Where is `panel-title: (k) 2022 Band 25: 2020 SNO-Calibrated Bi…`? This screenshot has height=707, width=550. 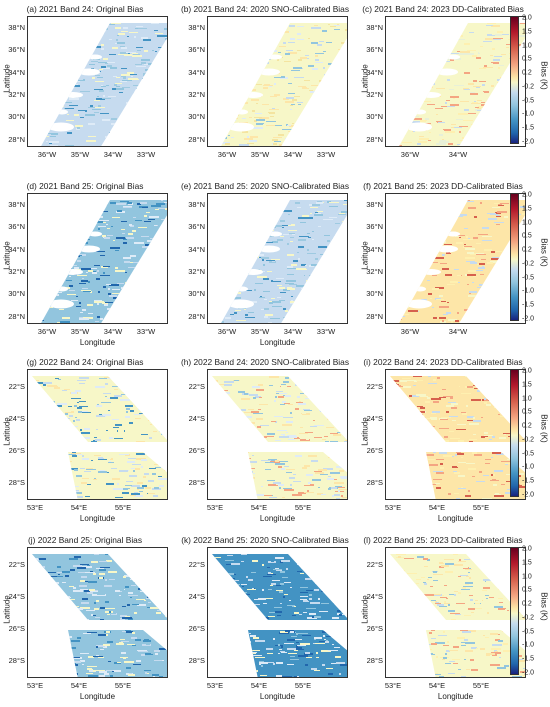
panel-title: (k) 2022 Band 25: 2020 SNO-Calibrated Bi… is located at coordinates (265, 540).